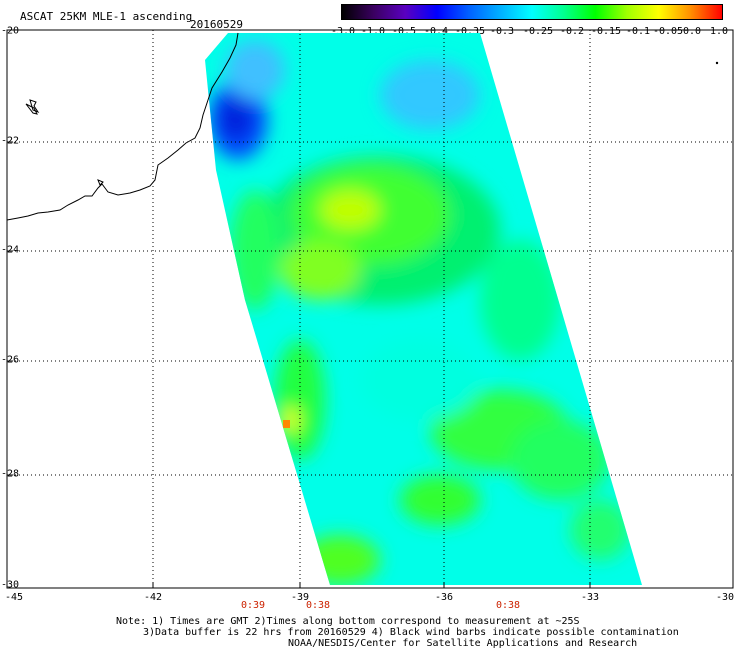  What do you see at coordinates (10, 141) in the screenshot?
I see `lat-label: -22` at bounding box center [10, 141].